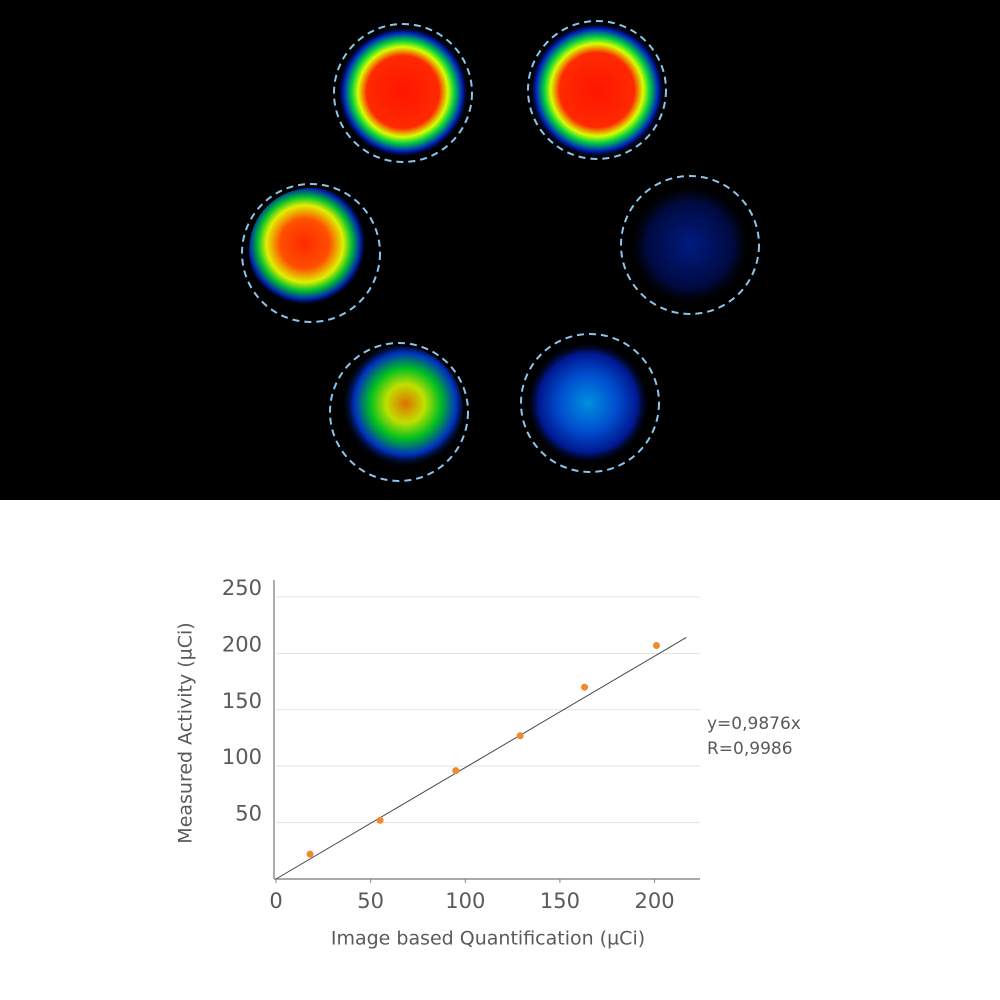  Describe the element at coordinates (242, 588) in the screenshot. I see `y-tick-label: 250` at that location.